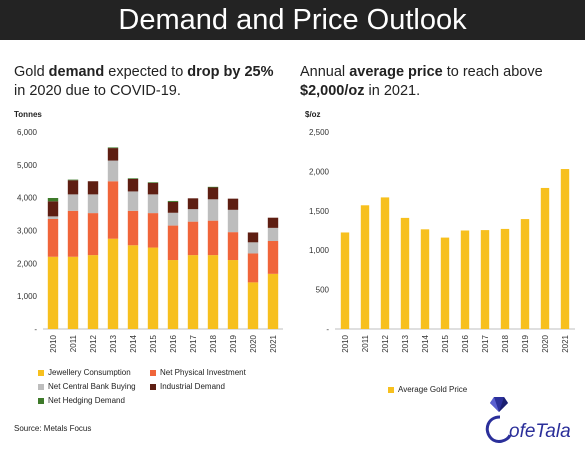 This screenshot has height=455, width=585. Describe the element at coordinates (391, 389) in the screenshot. I see `price-legend-swatch` at that location.